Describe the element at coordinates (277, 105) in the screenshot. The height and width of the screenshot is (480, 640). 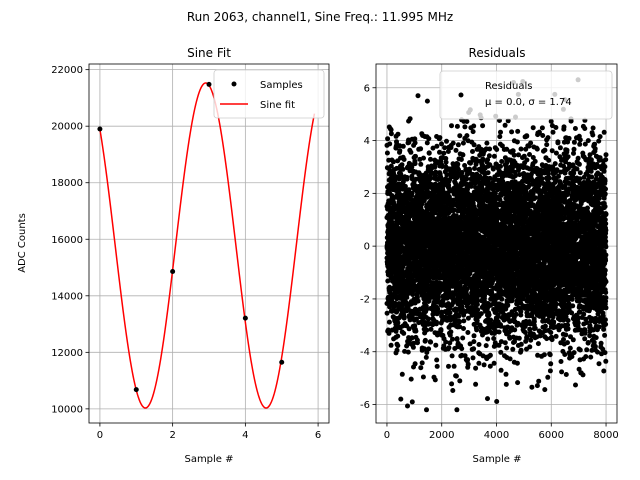
I see `legend-sine-fit-label: Sine fit` at that location.